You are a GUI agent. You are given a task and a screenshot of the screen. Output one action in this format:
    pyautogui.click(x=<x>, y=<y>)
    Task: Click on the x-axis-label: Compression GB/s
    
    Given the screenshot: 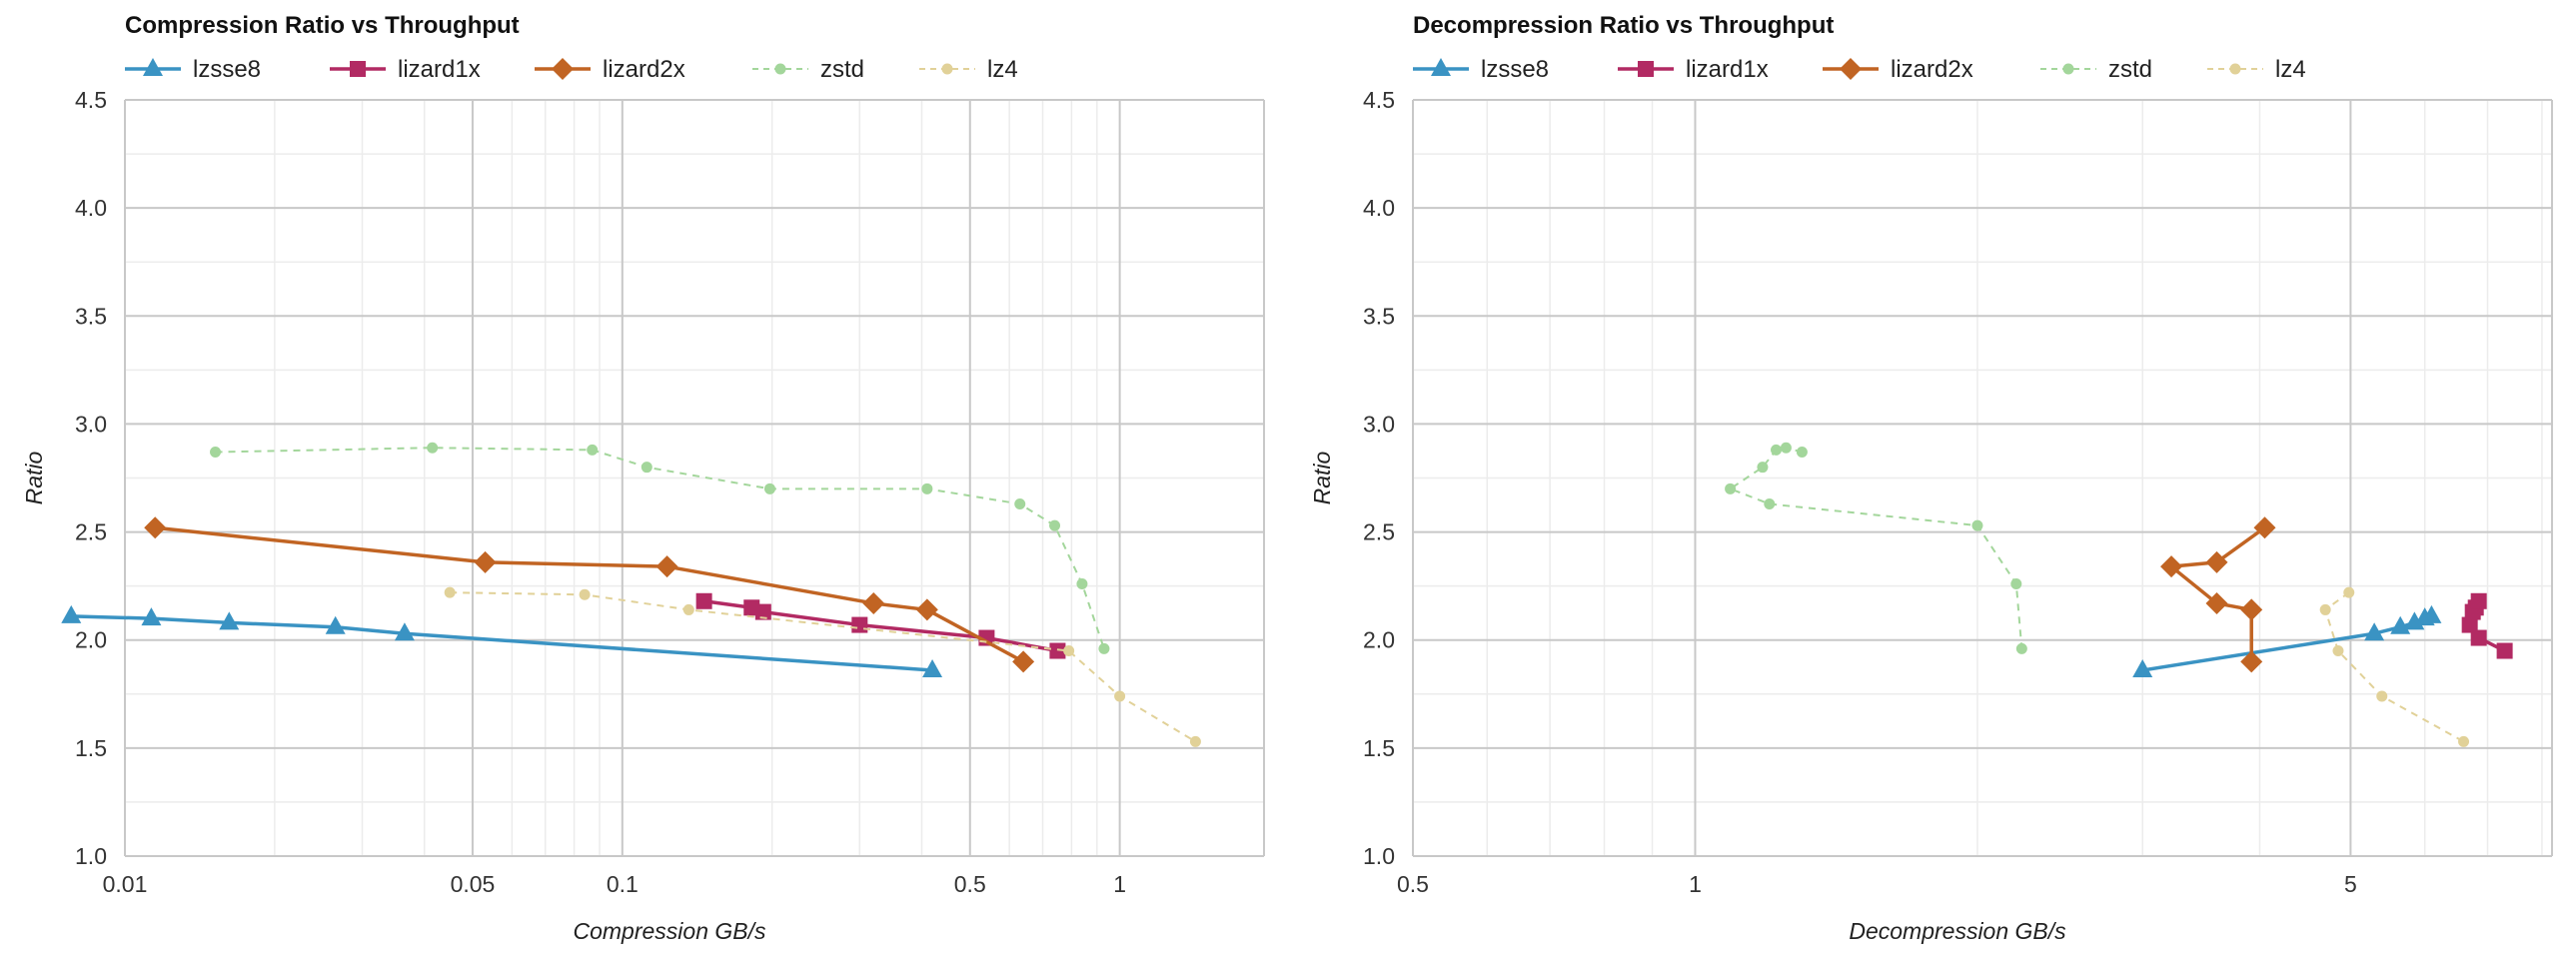 What is the action you would take?
    pyautogui.click(x=669, y=931)
    